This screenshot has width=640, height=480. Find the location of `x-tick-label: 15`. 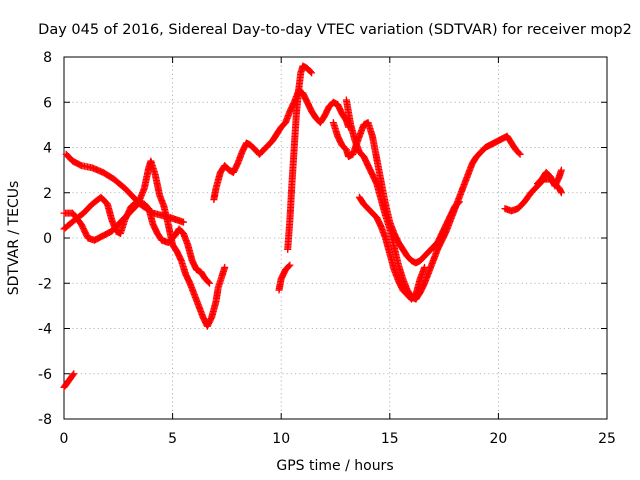

x-tick-label: 15 is located at coordinates (390, 439).